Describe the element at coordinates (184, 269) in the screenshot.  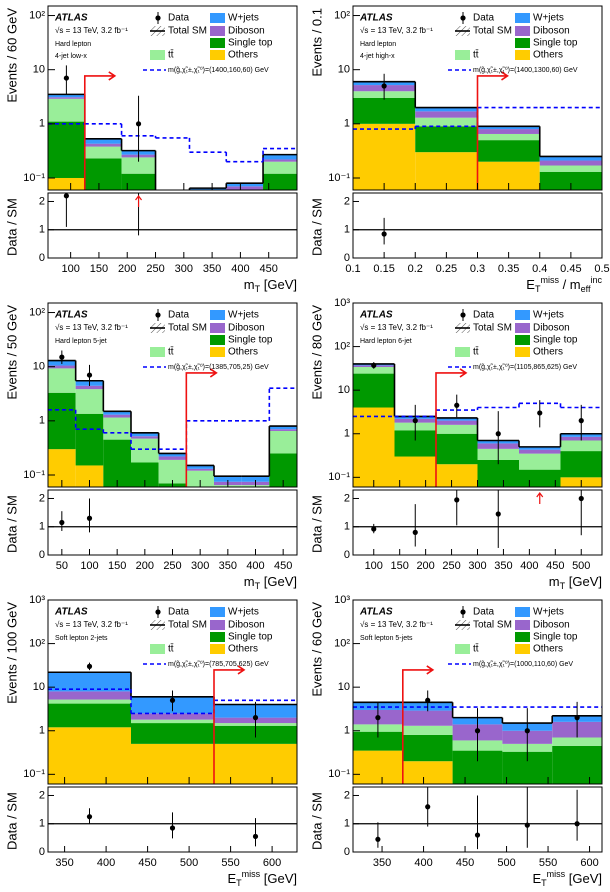
I see `x-tick-label: 300` at that location.